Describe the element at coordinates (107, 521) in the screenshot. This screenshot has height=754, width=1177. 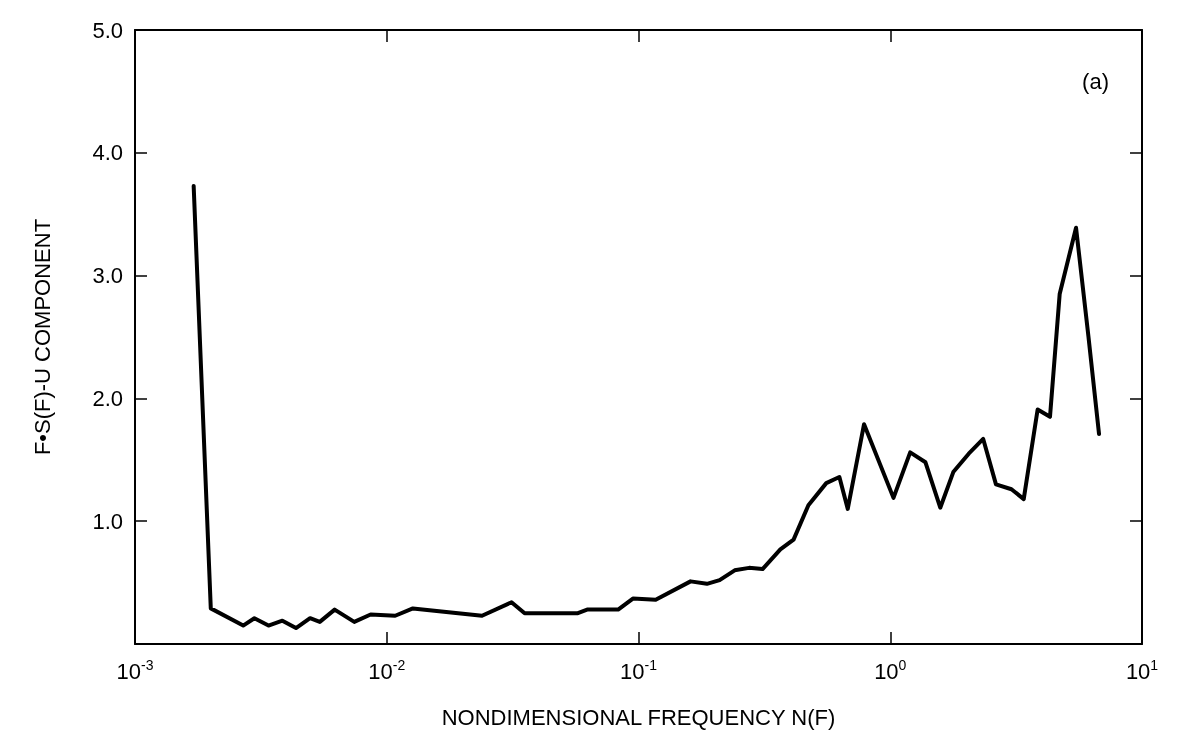
I see `y-tick-label: 1.0` at that location.